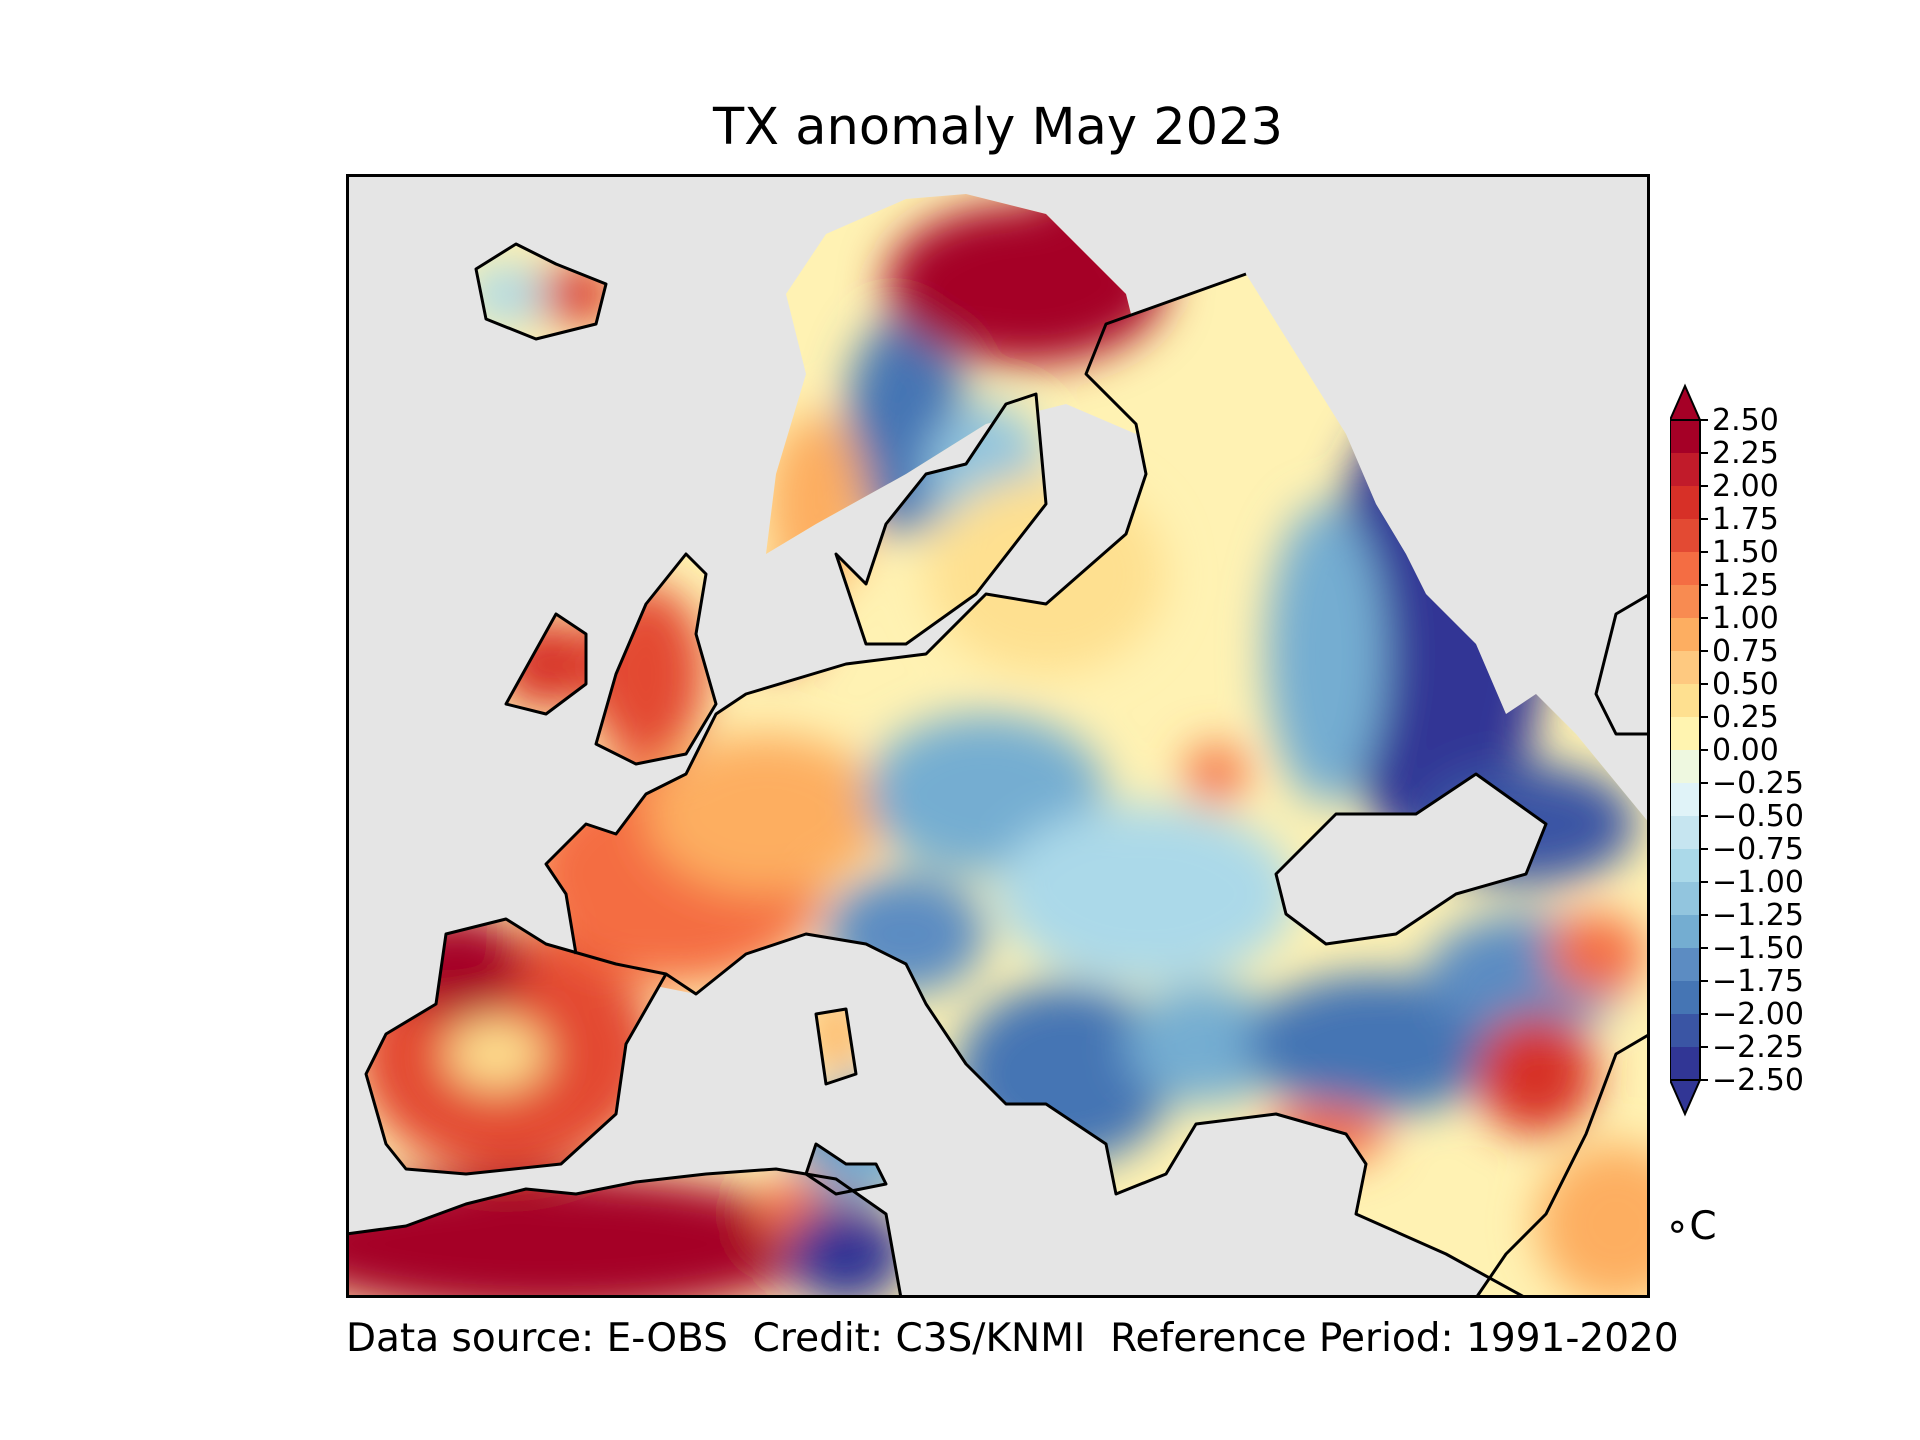 This screenshot has height=1440, width=1920. I want to click on colorbar-tick-label: 2.00, so click(1745, 486).